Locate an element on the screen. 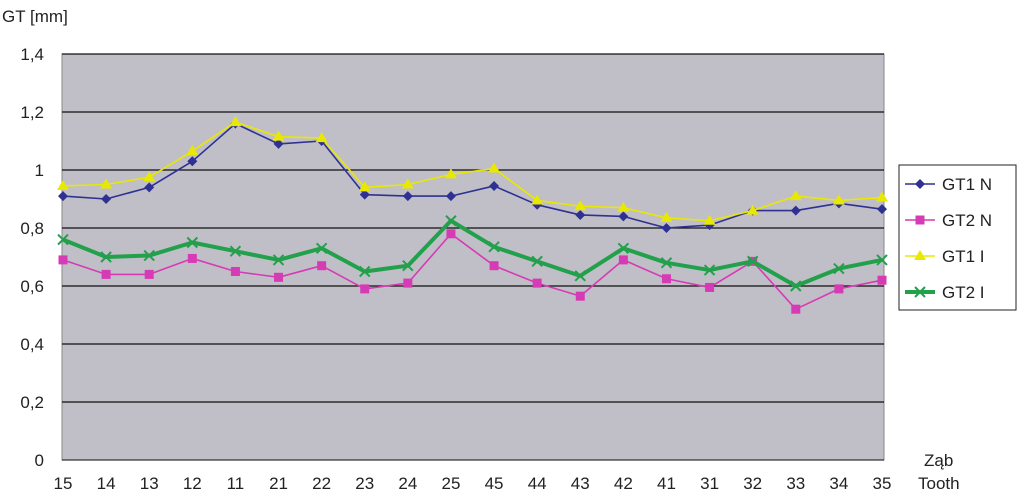 The height and width of the screenshot is (496, 1024). series-gt2-n is located at coordinates (472, 271).